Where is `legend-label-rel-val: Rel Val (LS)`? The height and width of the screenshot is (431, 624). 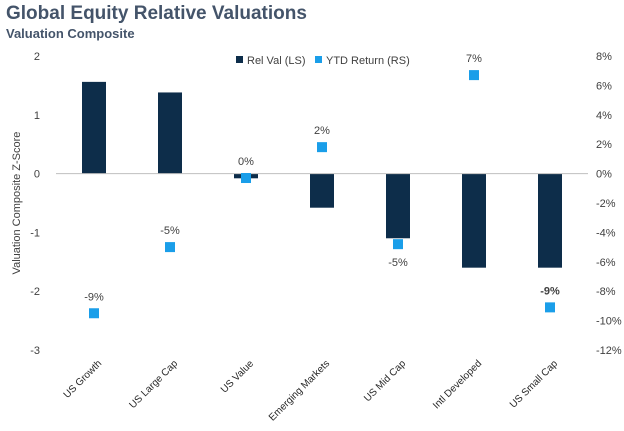 legend-label-rel-val: Rel Val (LS) is located at coordinates (276, 61).